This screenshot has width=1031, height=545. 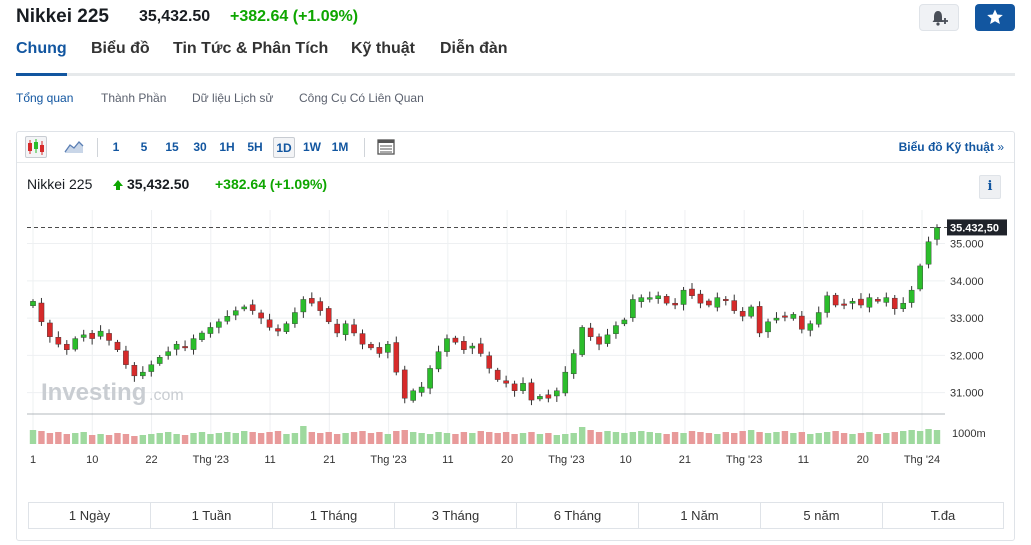 What do you see at coordinates (803, 460) in the screenshot?
I see `x-tick-label: 11` at bounding box center [803, 460].